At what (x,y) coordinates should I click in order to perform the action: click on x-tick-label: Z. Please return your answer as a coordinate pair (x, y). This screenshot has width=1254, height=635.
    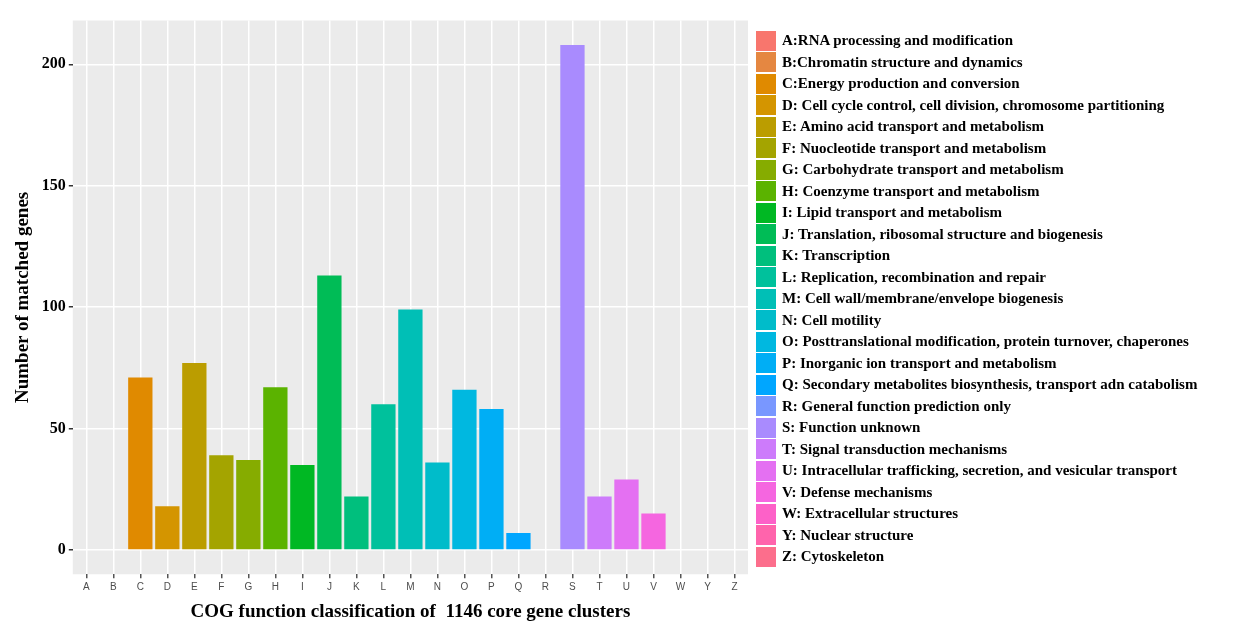
    Looking at the image, I should click on (734, 586).